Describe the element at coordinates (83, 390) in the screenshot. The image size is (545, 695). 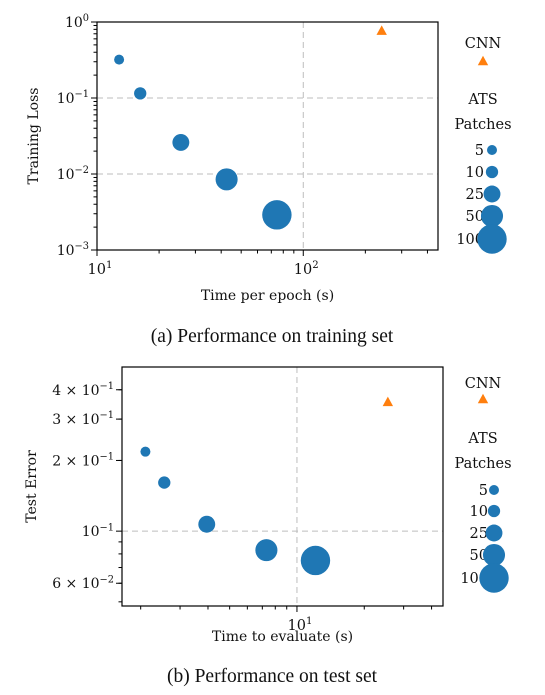
I see `y-tick-label: 4 × 10⁻¹` at that location.